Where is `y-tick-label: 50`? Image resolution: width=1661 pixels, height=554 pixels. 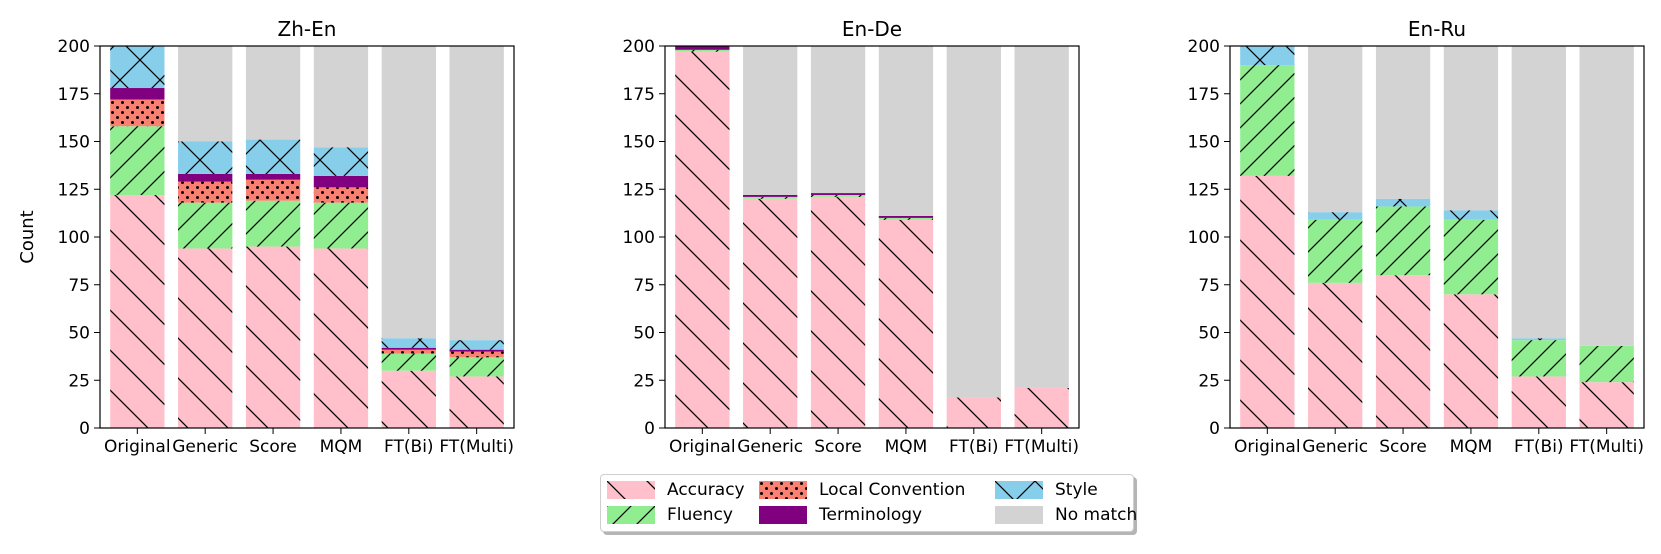
y-tick-label: 50 is located at coordinates (644, 334).